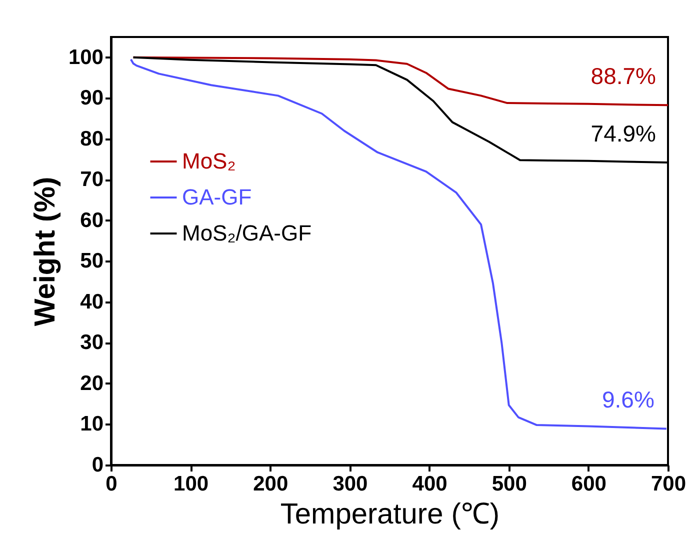 The height and width of the screenshot is (554, 695). Describe the element at coordinates (112, 484) in the screenshot. I see `x-tick-label: 0` at that location.